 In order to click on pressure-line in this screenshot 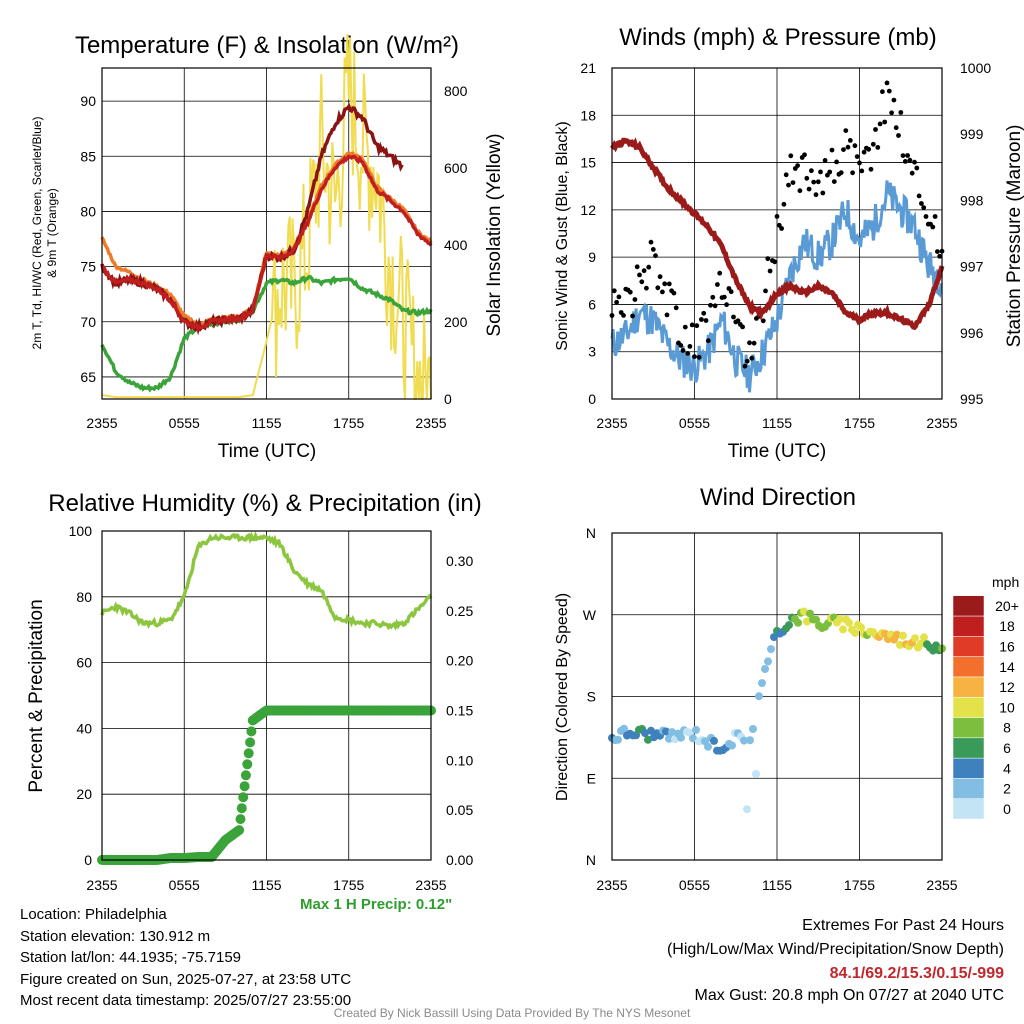, I will do `click(777, 234)`.